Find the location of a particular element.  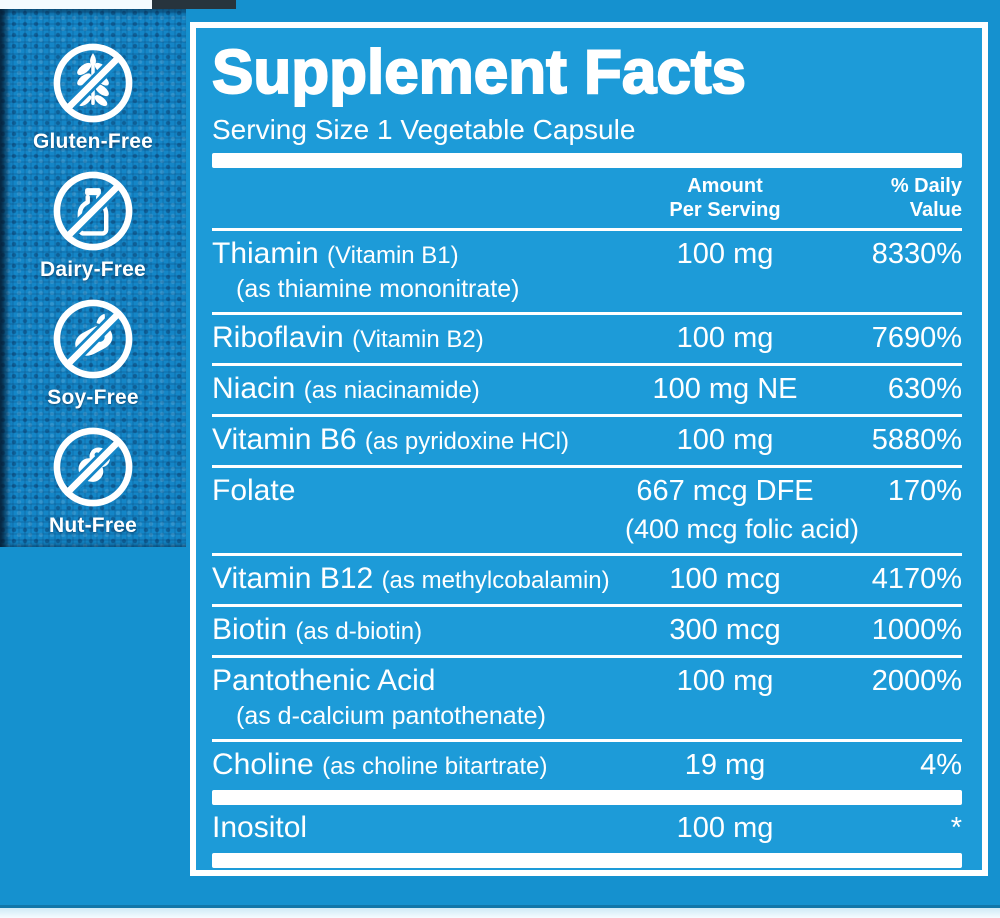

amount-value: 667 mcg DFE is located at coordinates (725, 490).